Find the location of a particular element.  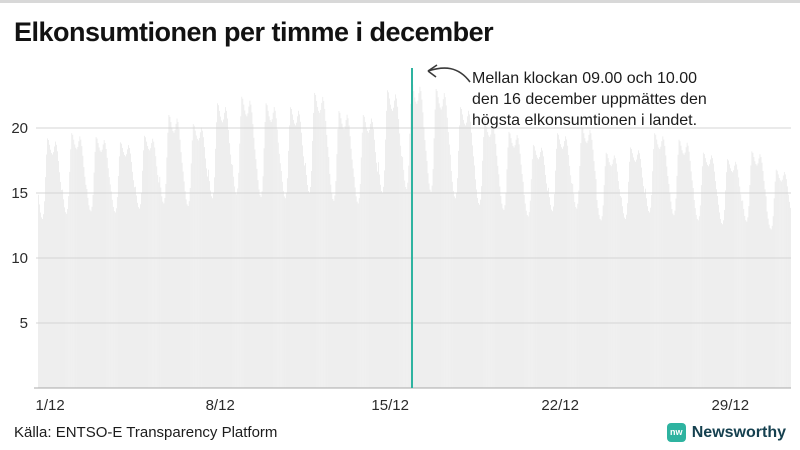

svg-text: 29/12 is located at coordinates (731, 404).